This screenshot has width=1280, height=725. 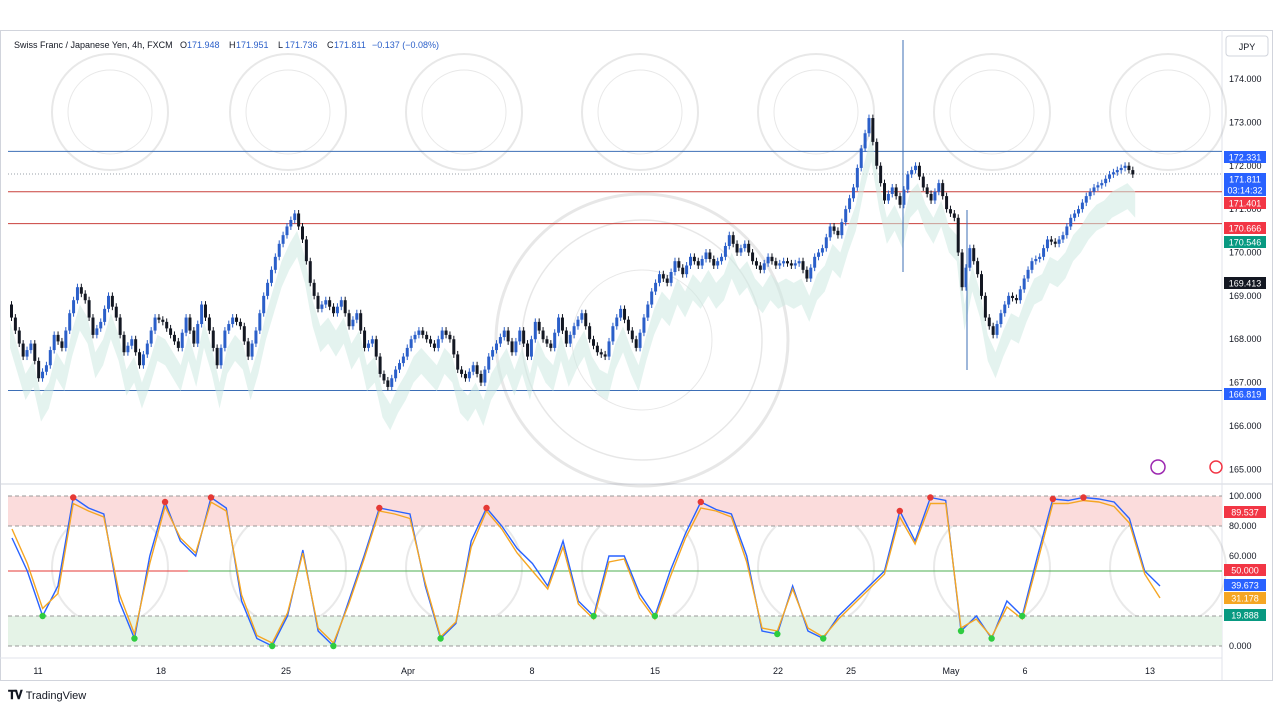 What do you see at coordinates (1158, 467) in the screenshot?
I see `alert-icon` at bounding box center [1158, 467].